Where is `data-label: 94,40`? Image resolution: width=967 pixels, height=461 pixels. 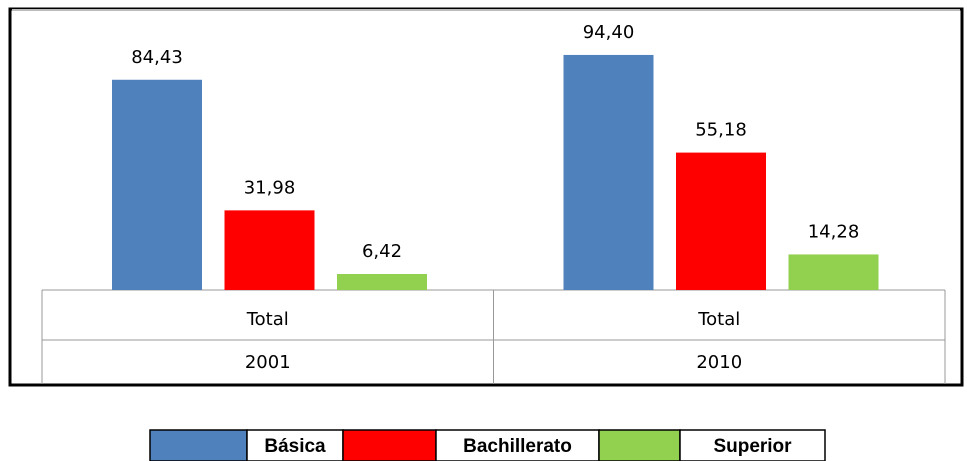
data-label: 94,40 is located at coordinates (609, 32).